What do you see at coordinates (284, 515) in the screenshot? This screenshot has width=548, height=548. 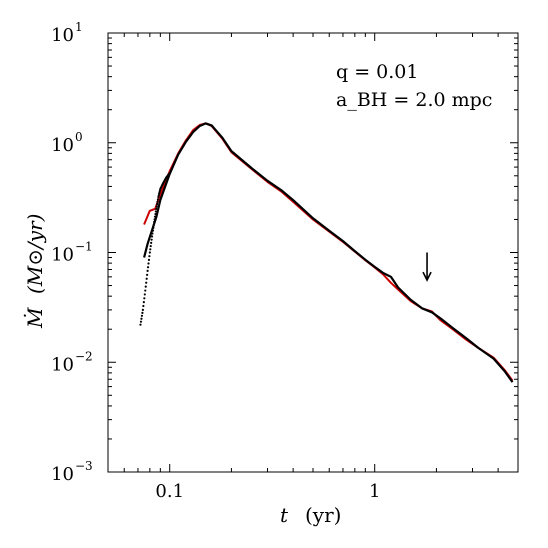 I see `x-axis-symbol: t` at bounding box center [284, 515].